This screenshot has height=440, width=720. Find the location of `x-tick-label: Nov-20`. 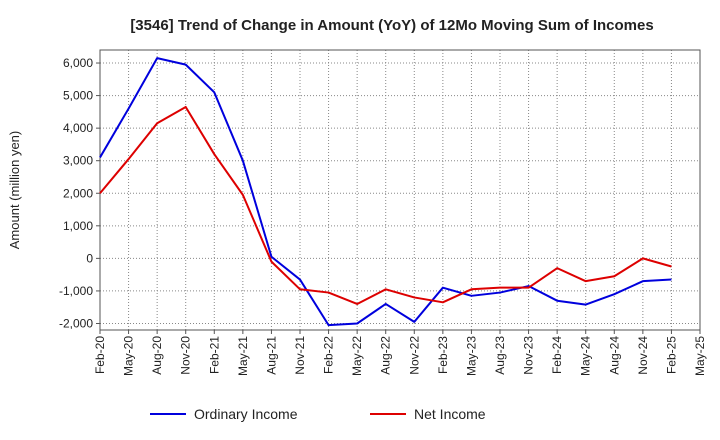

x-tick-label: Nov-20 is located at coordinates (186, 355).